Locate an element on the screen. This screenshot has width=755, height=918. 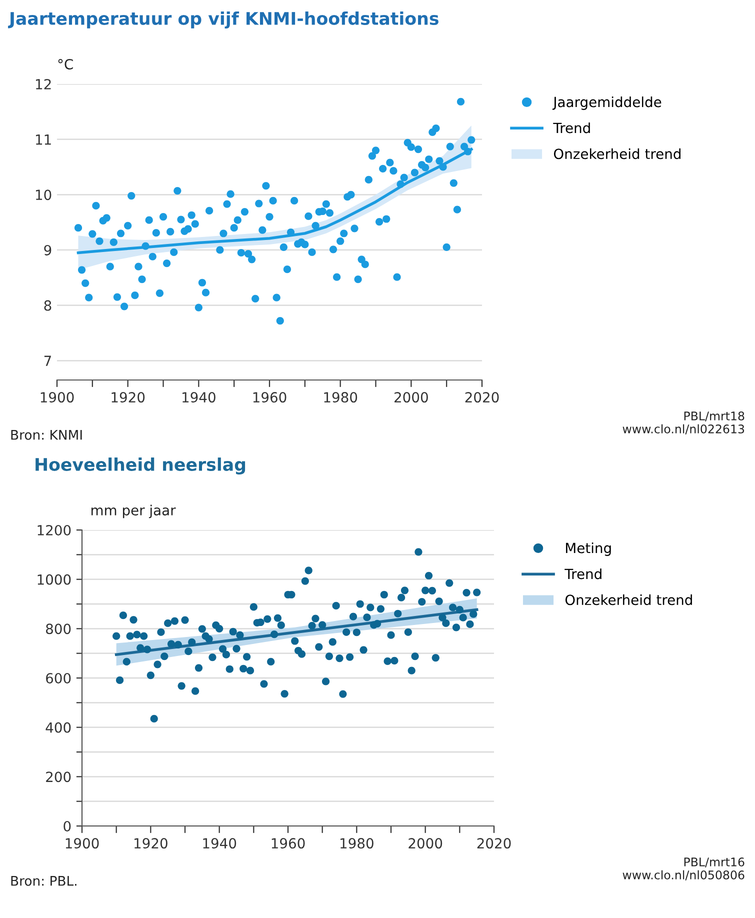
y-tick-label: 12 is located at coordinates (43, 84).